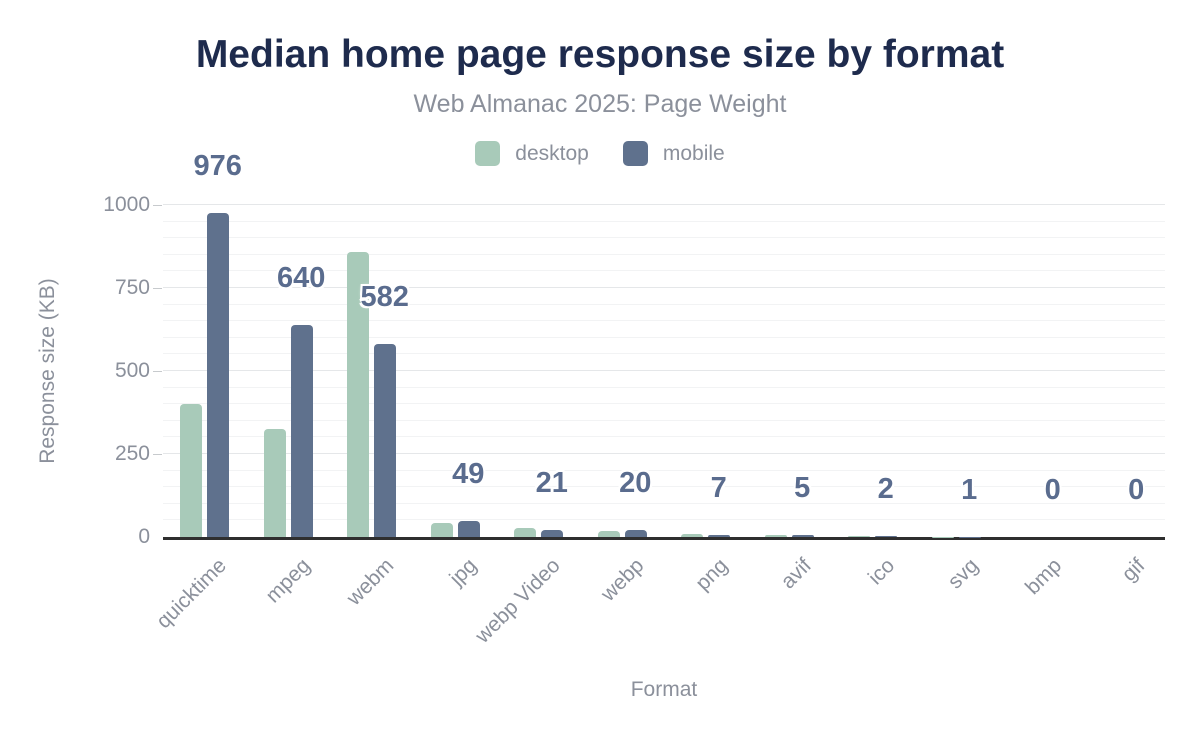 Image resolution: width=1200 pixels, height=742 pixels. Describe the element at coordinates (551, 483) in the screenshot. I see `data-label-webp Video: 21` at that location.